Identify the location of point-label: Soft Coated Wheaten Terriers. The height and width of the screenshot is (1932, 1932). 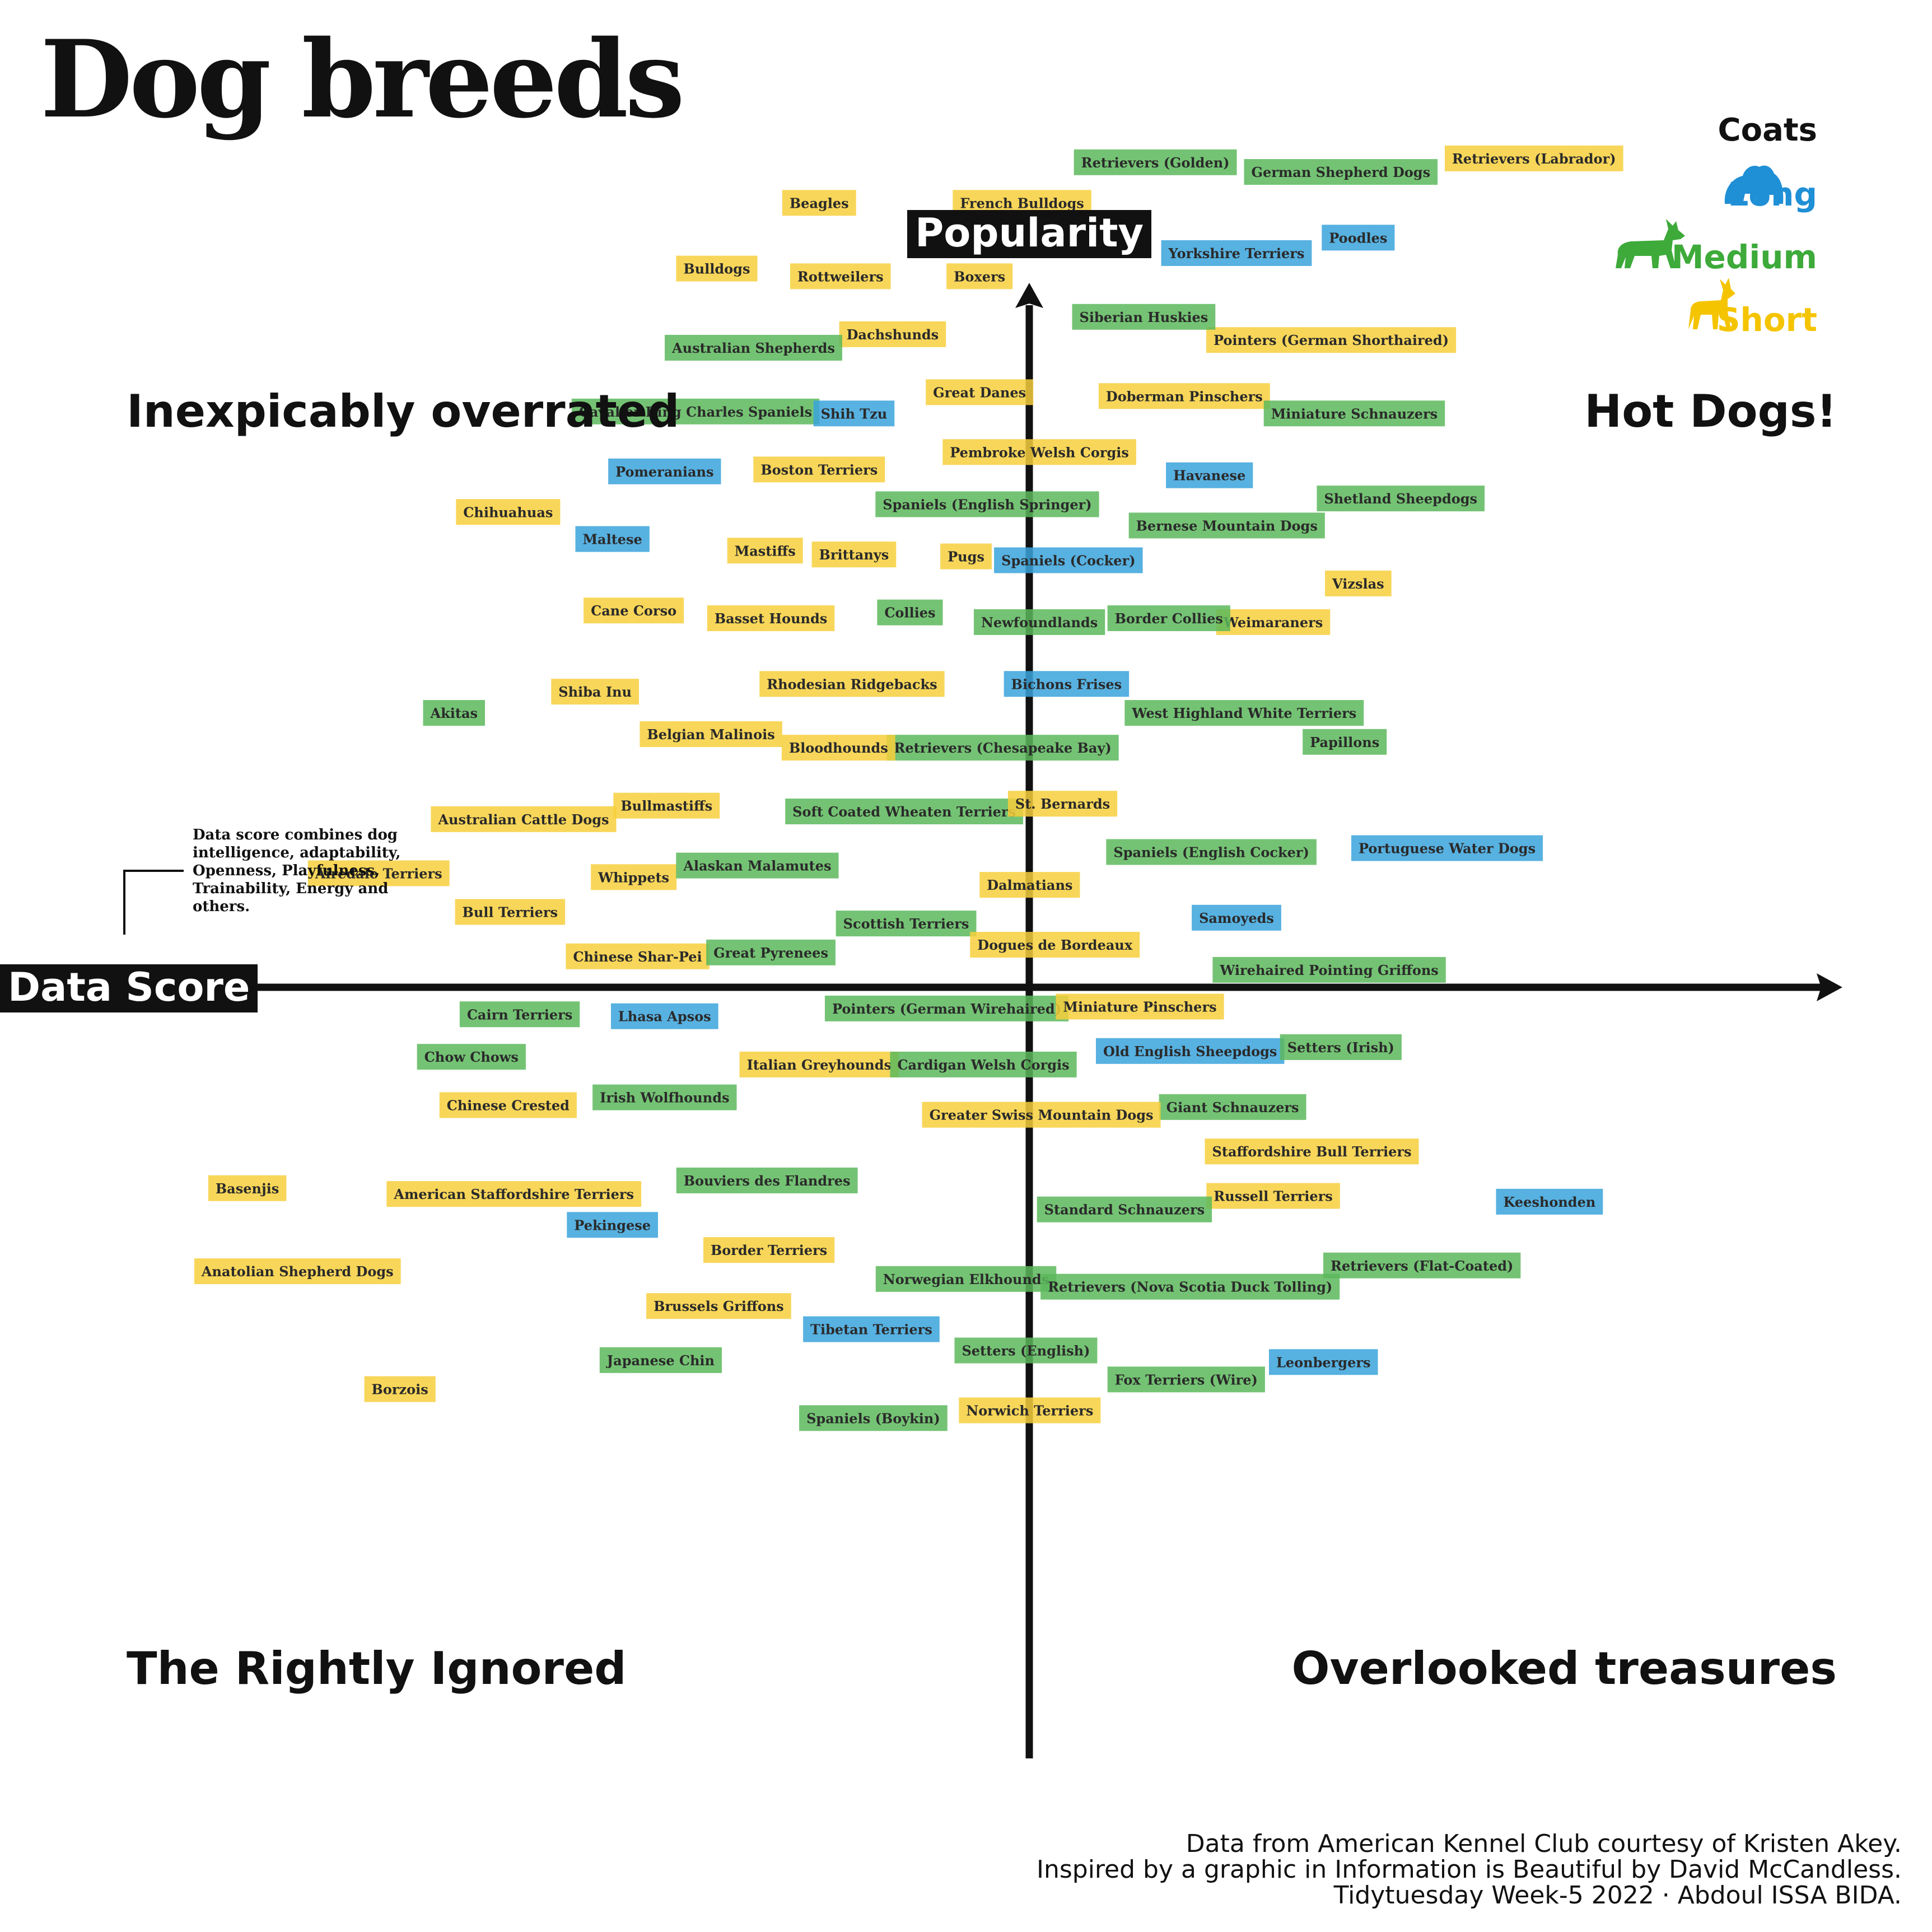
(904, 812).